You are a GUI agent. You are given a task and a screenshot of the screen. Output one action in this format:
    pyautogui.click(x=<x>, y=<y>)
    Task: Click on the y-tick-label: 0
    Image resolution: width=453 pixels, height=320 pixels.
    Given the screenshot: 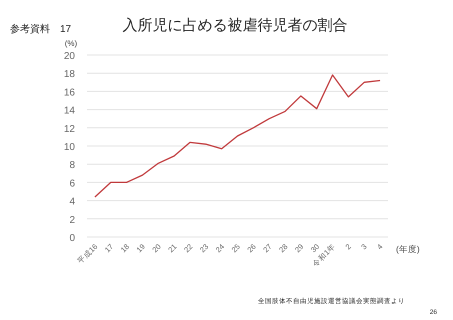 What is the action you would take?
    pyautogui.click(x=72, y=238)
    